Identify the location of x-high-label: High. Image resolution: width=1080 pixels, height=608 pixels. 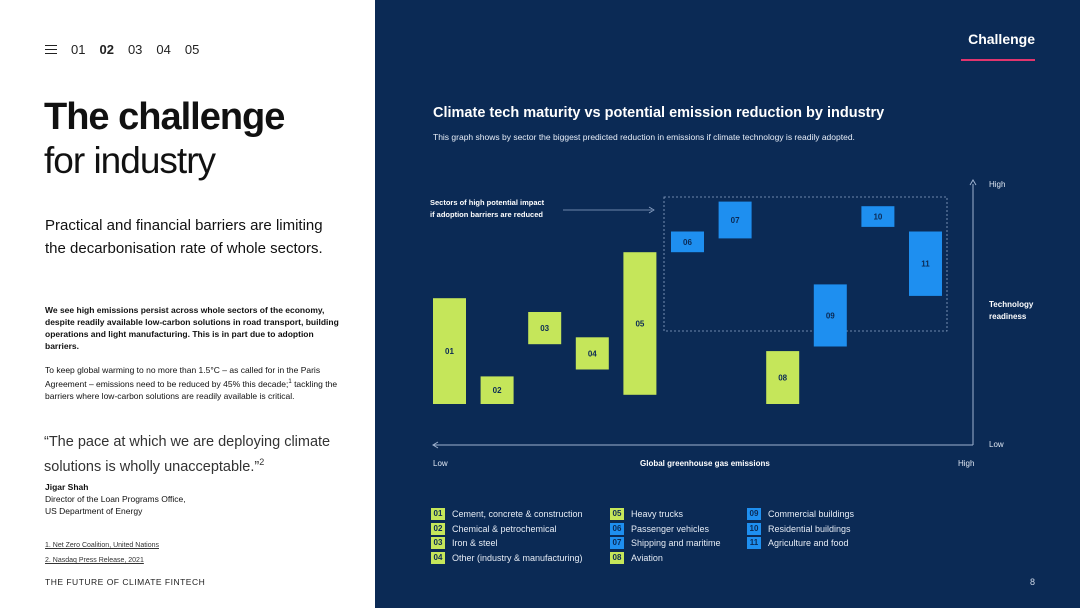
(966, 463).